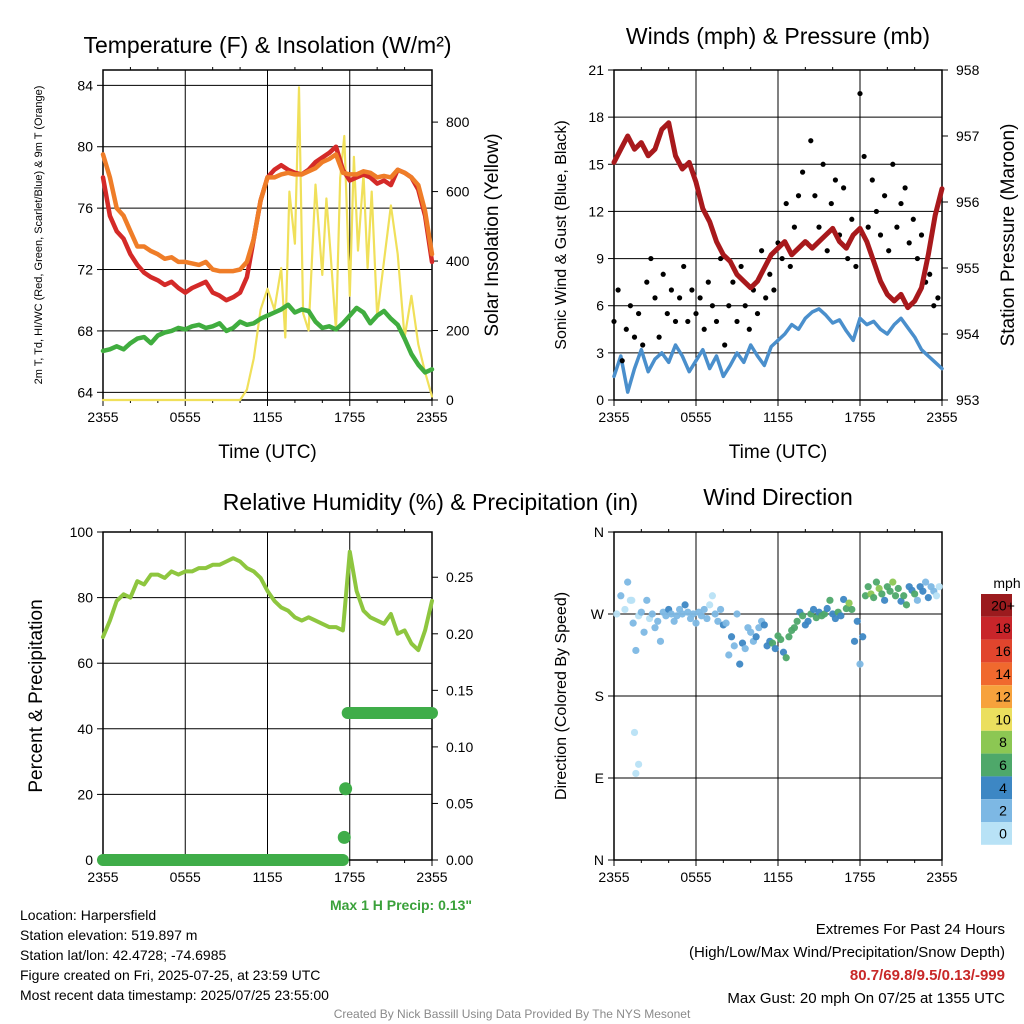 The width and height of the screenshot is (1024, 1024). Describe the element at coordinates (85, 794) in the screenshot. I see `y-tick-label: 20` at that location.